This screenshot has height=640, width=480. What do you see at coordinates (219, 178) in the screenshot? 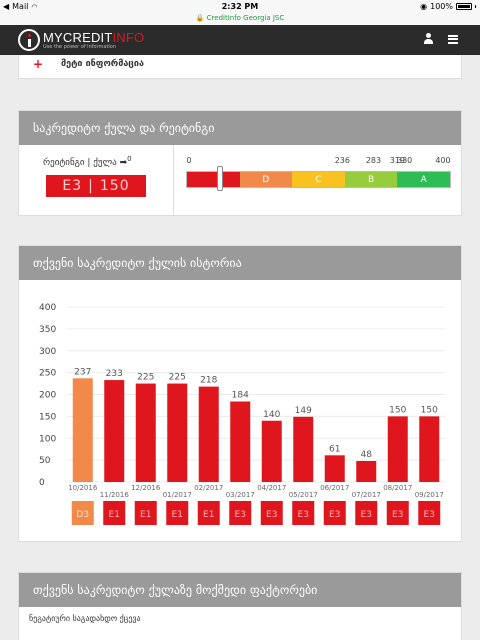
I see `score-slider-handle` at bounding box center [219, 178].